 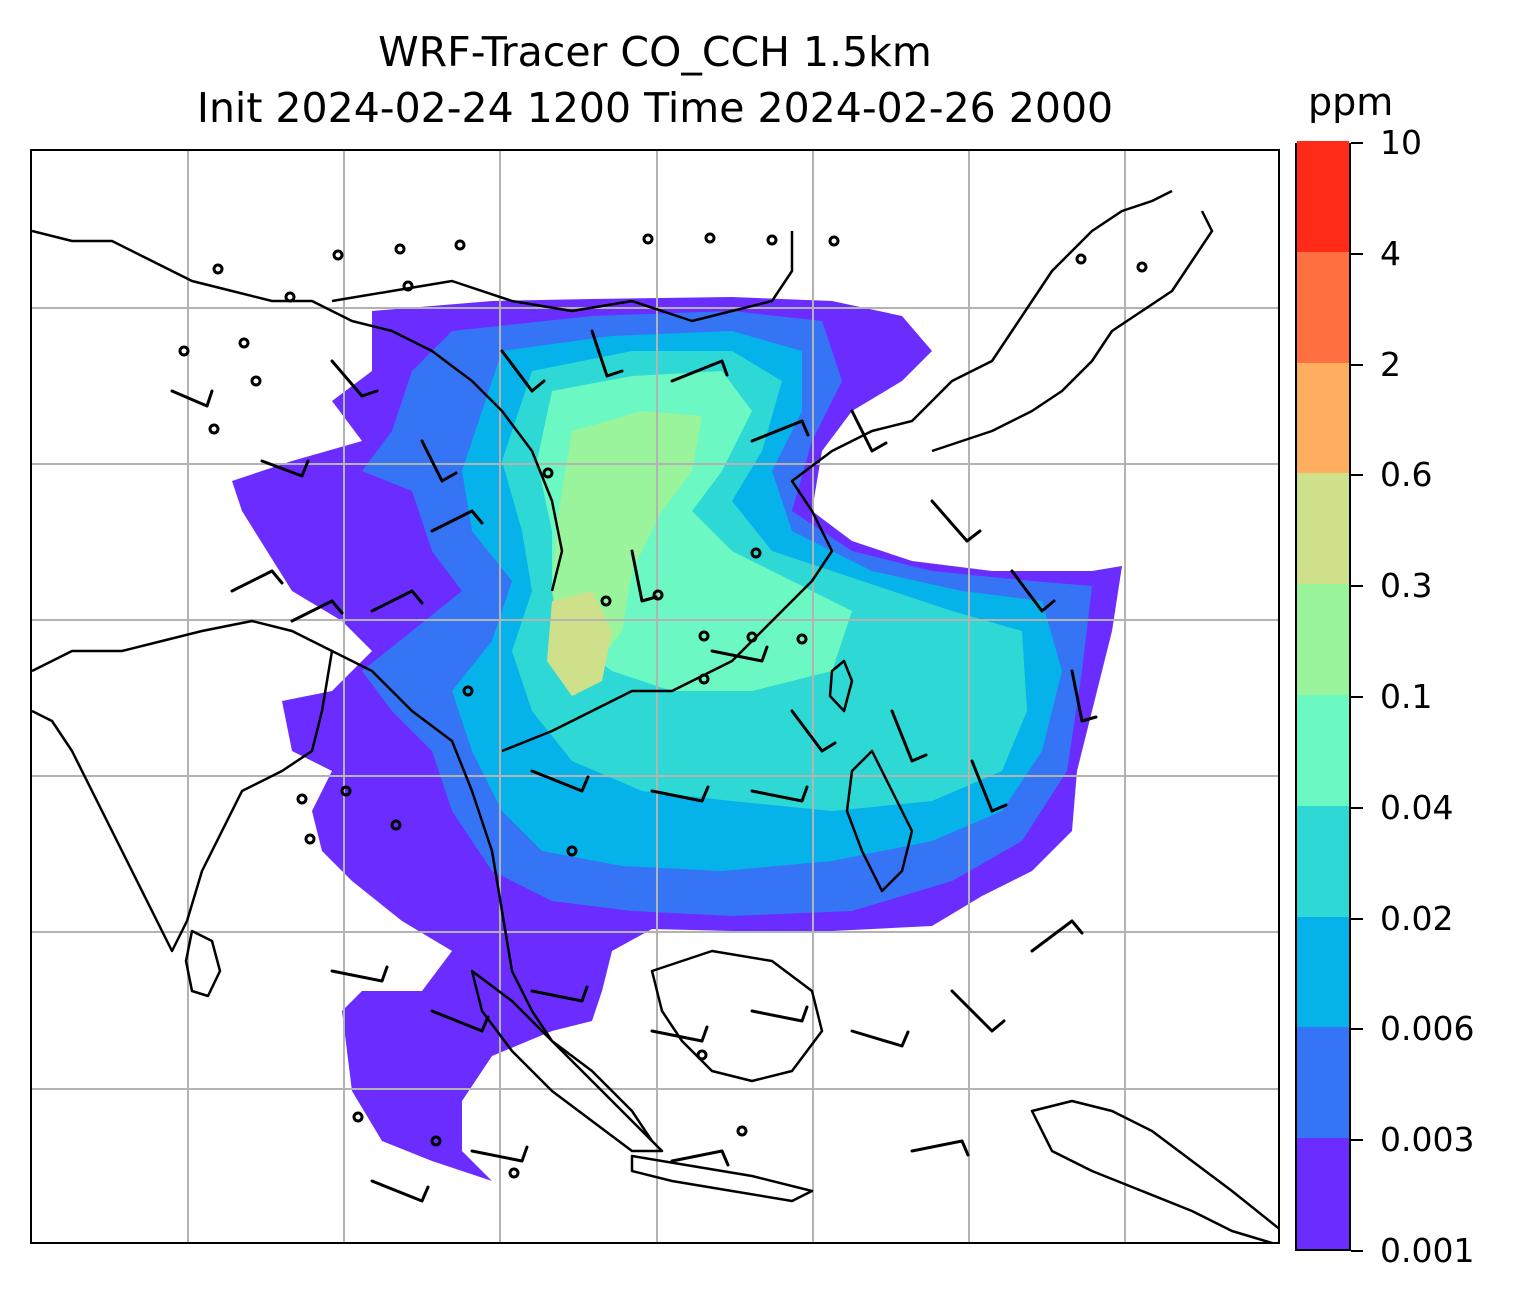 I want to click on coastline-philippines, so click(x=879, y=821).